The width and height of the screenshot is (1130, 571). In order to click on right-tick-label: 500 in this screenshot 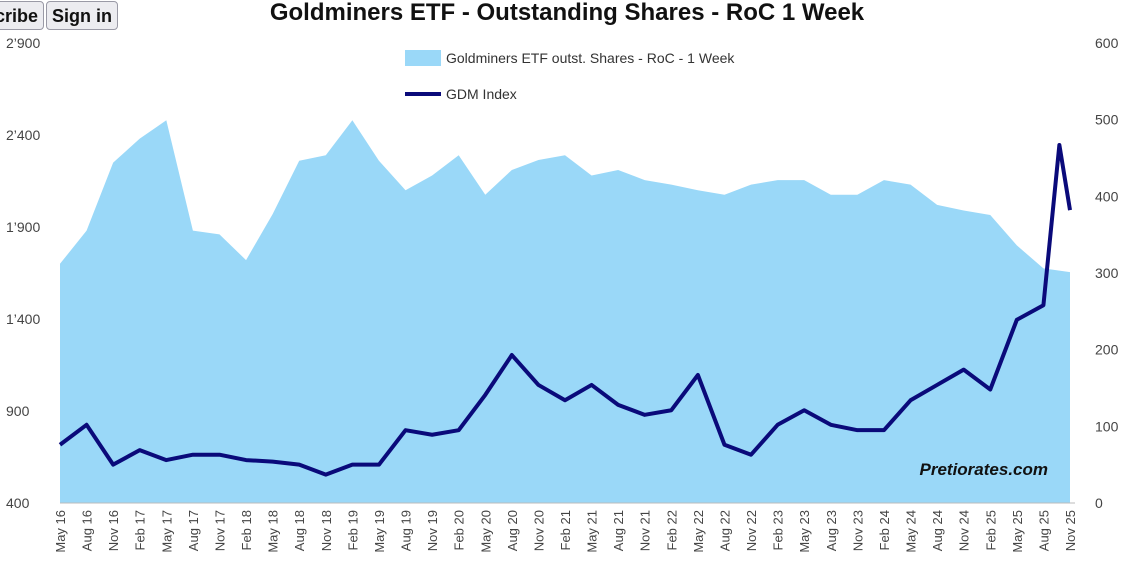, I will do `click(1107, 120)`.